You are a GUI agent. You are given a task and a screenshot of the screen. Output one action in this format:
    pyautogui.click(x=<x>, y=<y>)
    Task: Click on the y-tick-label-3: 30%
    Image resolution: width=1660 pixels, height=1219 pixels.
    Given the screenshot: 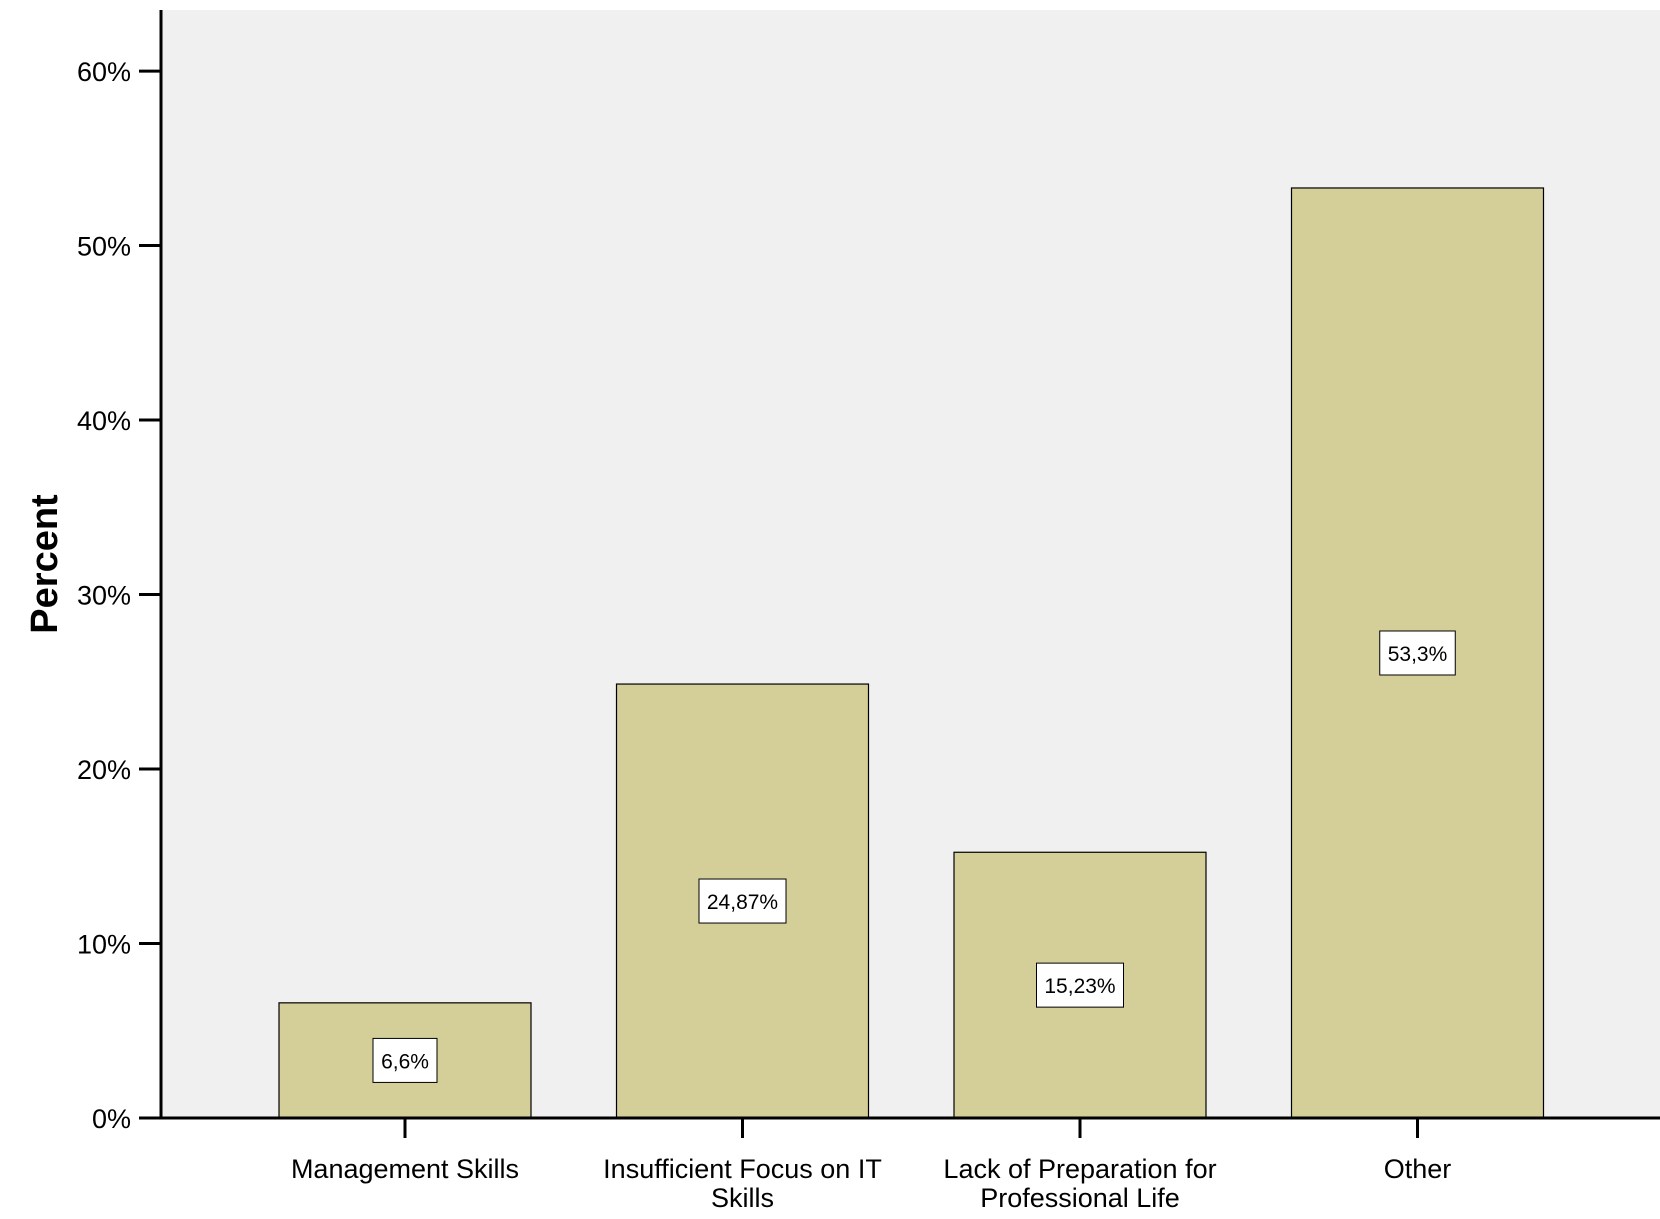 What is the action you would take?
    pyautogui.click(x=104, y=596)
    